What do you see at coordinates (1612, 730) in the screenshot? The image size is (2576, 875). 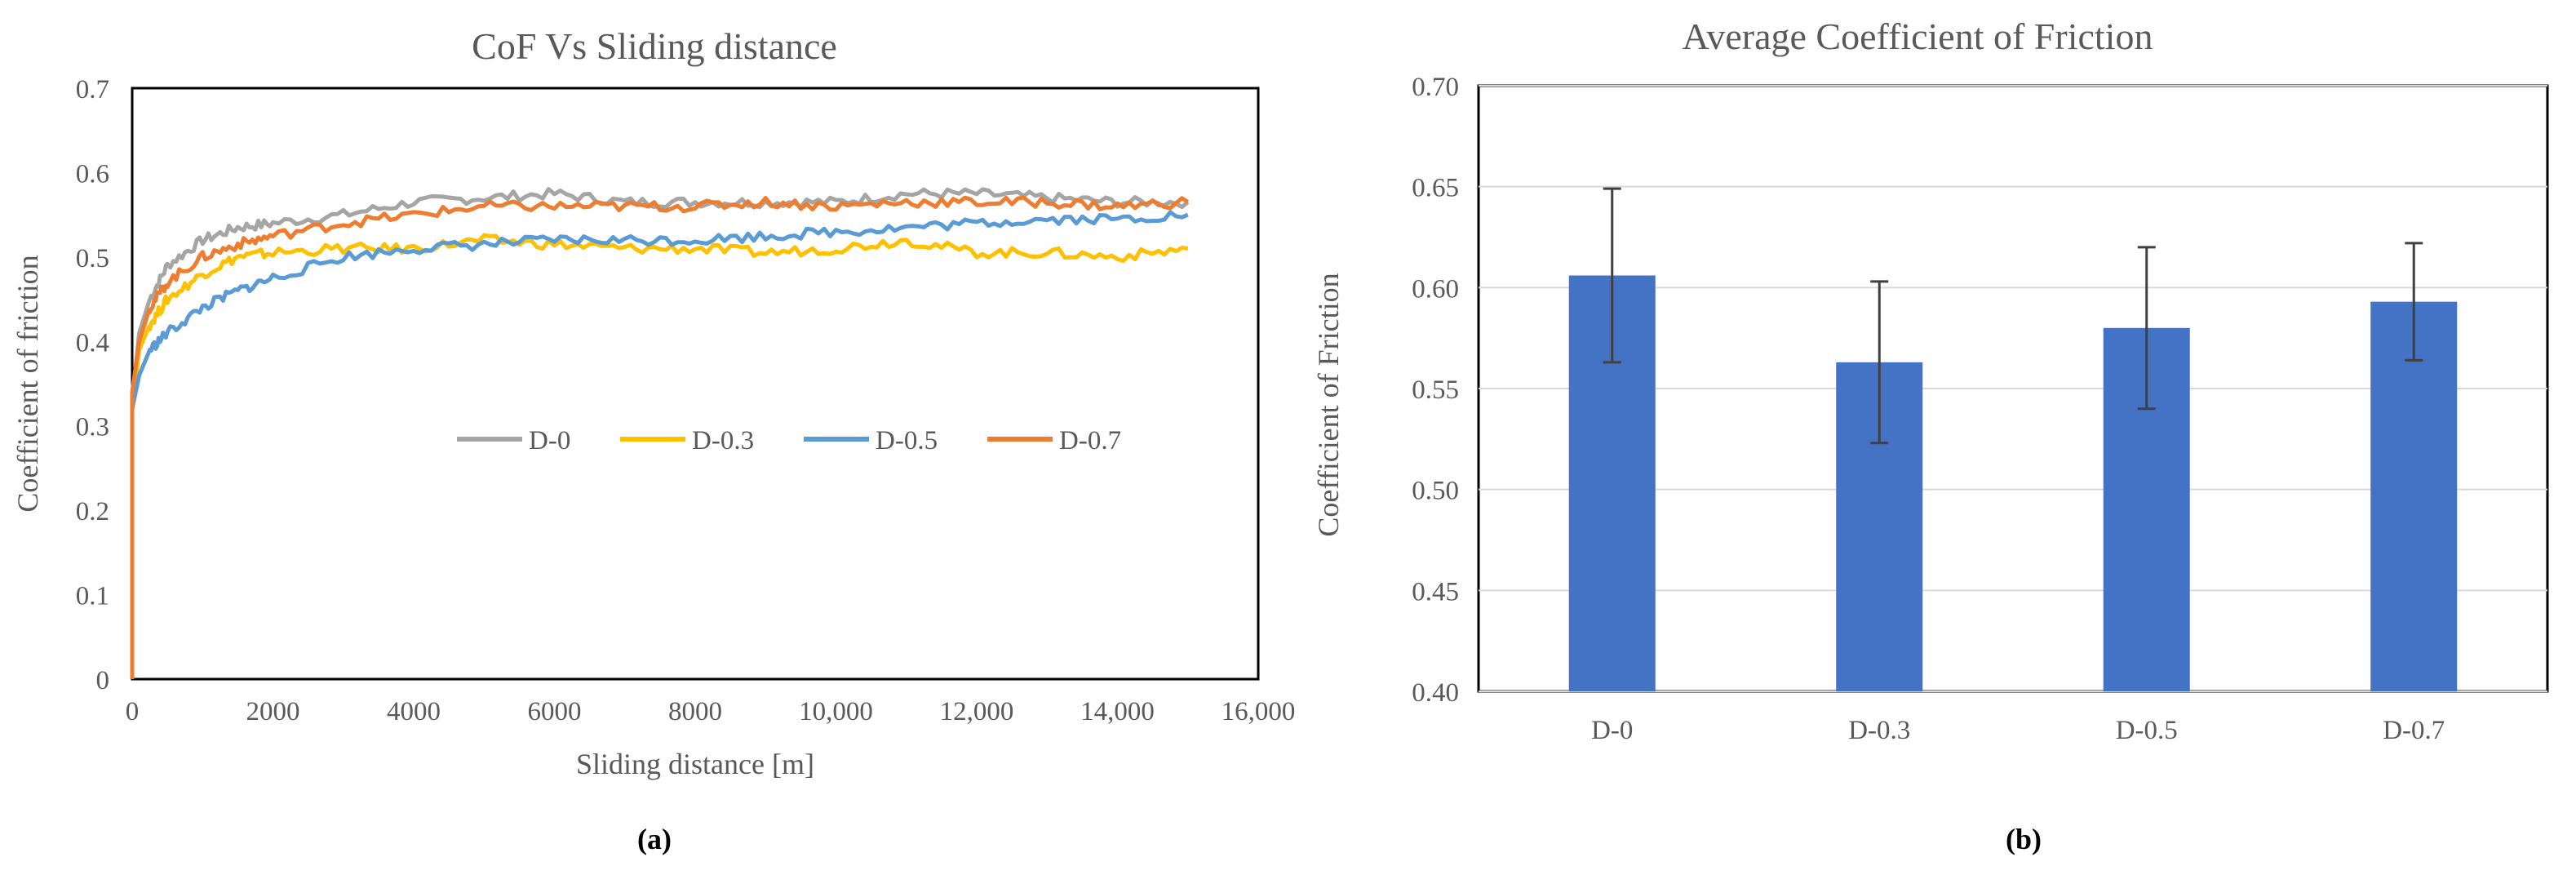 I see `x-tick-label: D-0` at bounding box center [1612, 730].